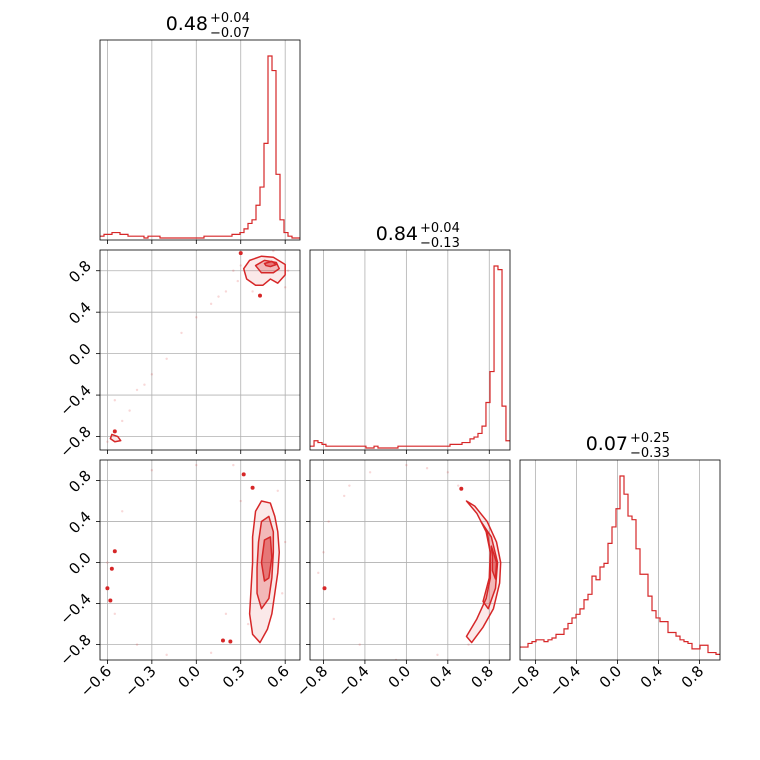  Describe the element at coordinates (440, 243) in the screenshot. I see `title-lower-error: −0.13` at that location.